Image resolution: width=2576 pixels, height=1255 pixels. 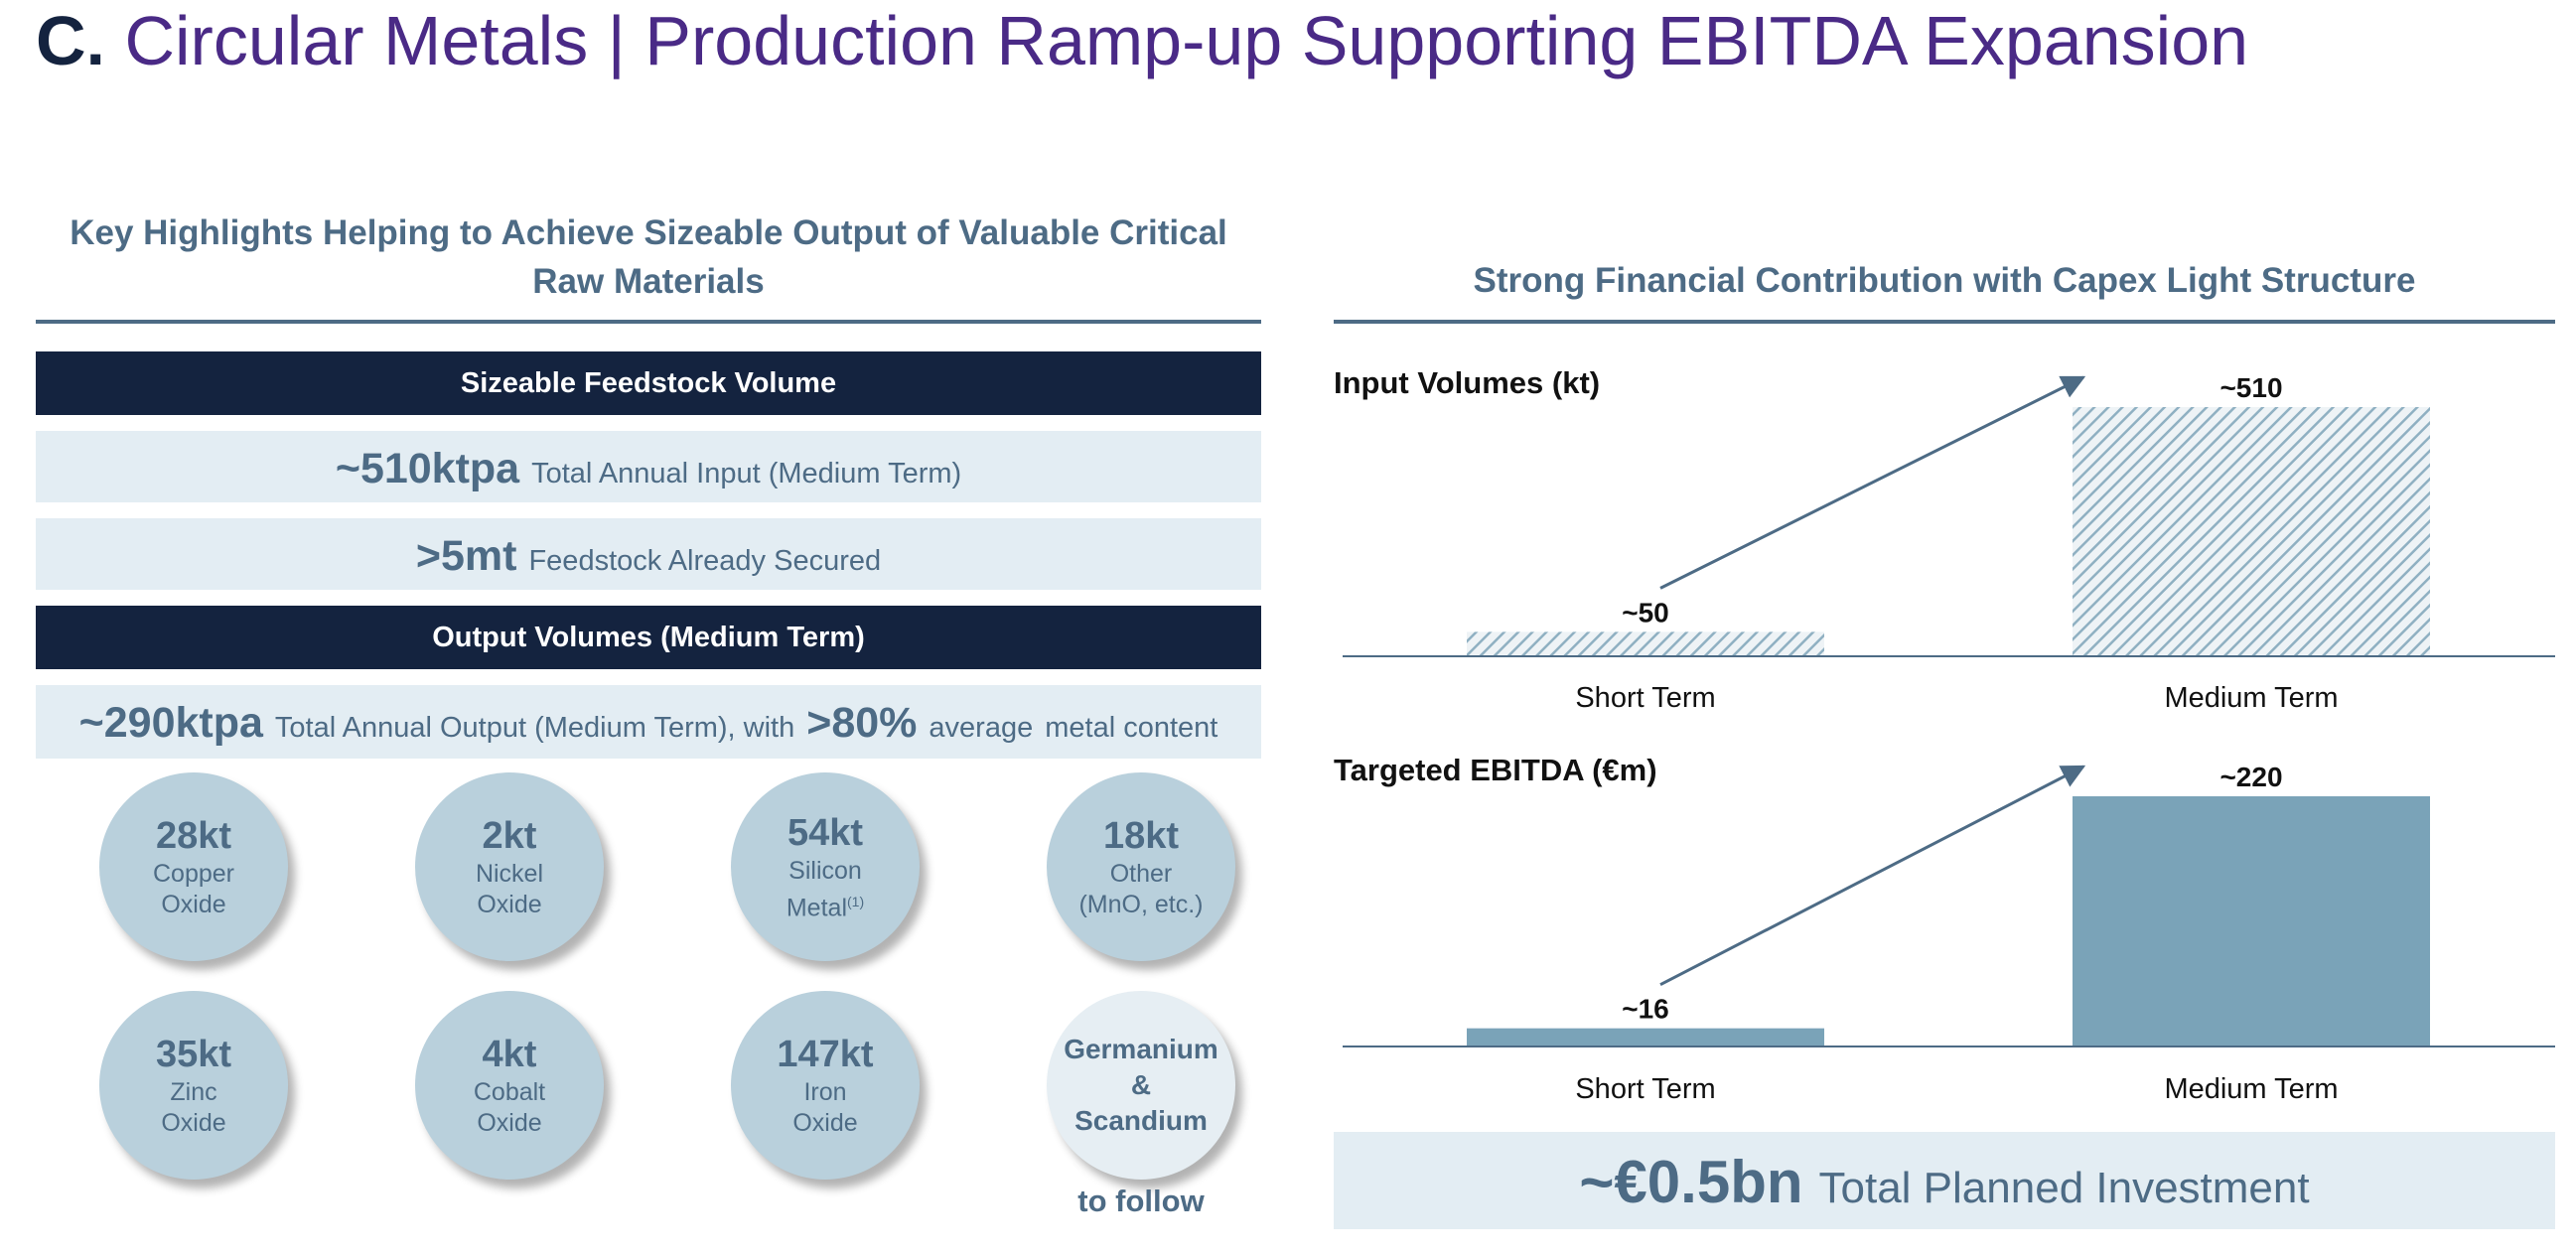 I want to click on input-volumes-chart: ~50 Short Term ~510 Medium Term, so click(x=1949, y=543).